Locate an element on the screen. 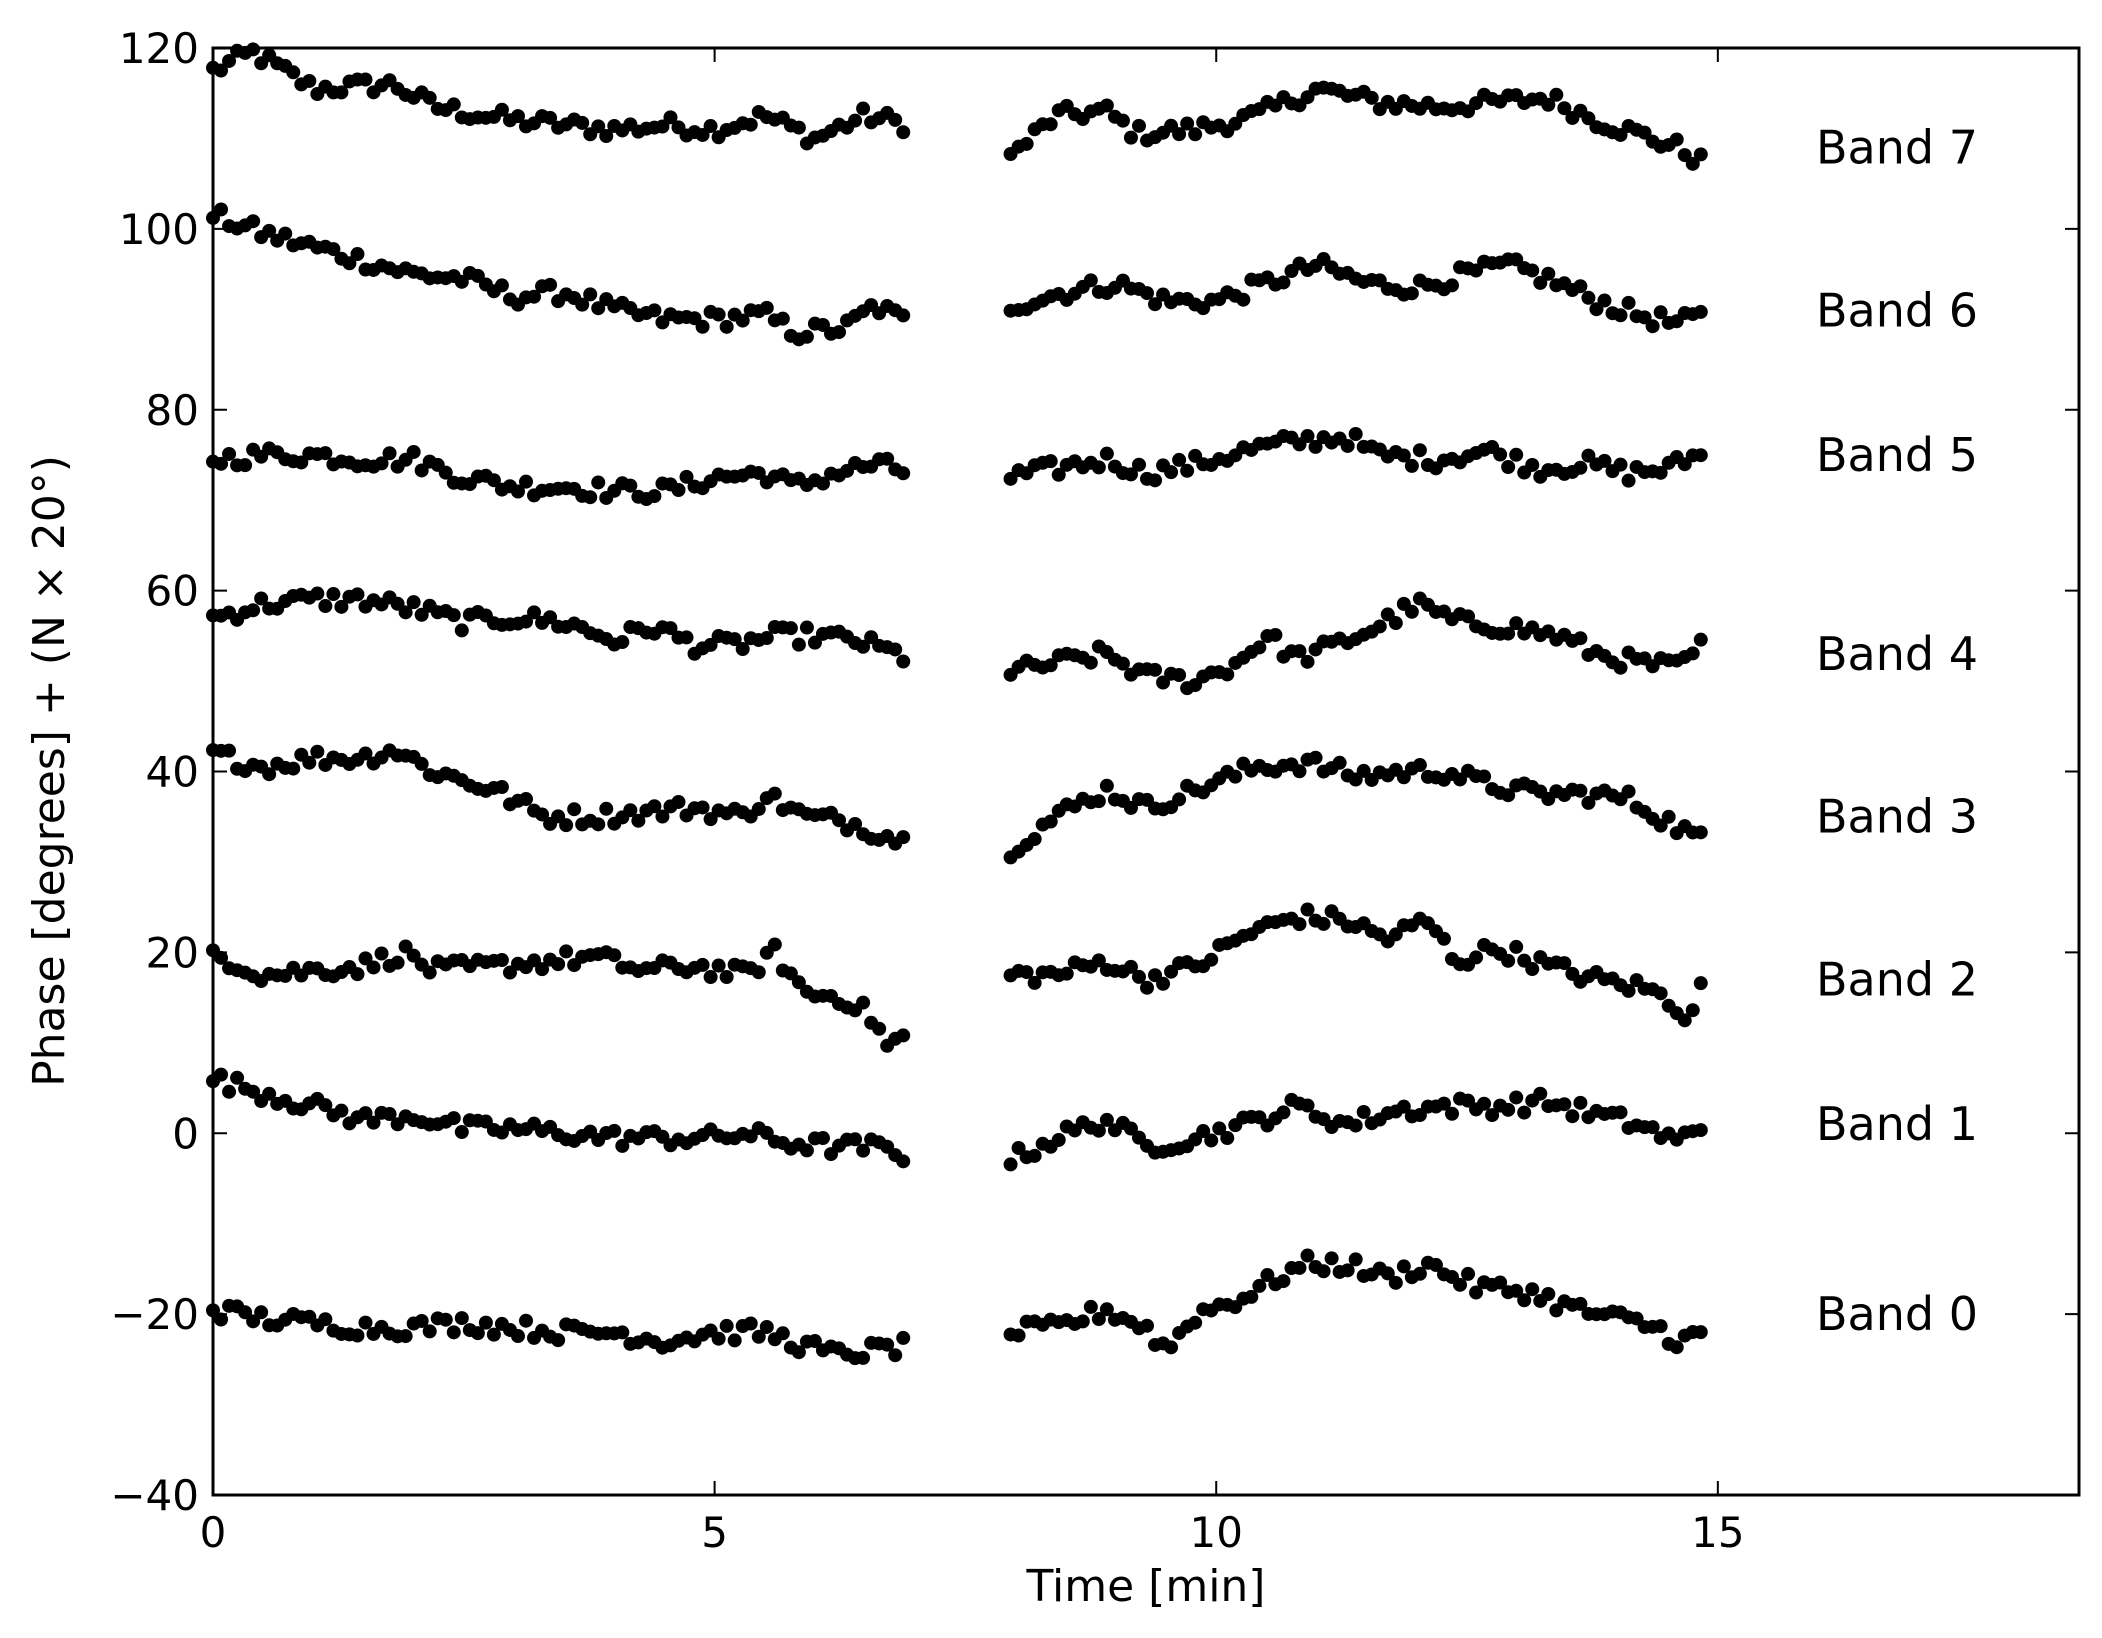  x-tick-label: 5 is located at coordinates (714, 1532).